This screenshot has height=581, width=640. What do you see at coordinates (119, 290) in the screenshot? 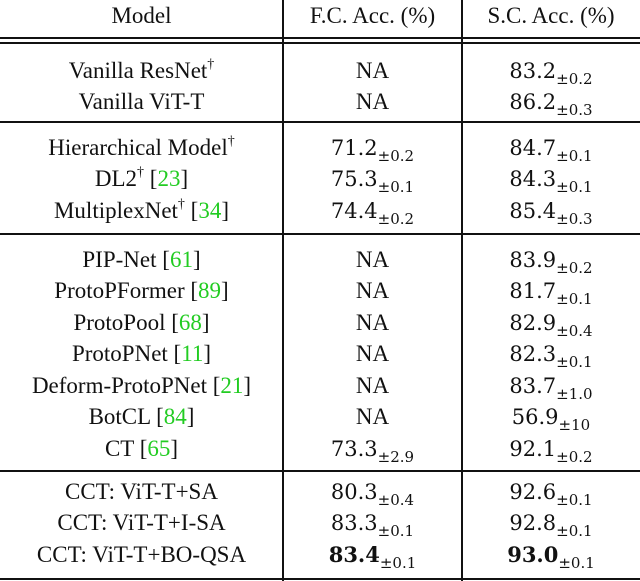
I see `model-name: ProtoPFormer` at bounding box center [119, 290].